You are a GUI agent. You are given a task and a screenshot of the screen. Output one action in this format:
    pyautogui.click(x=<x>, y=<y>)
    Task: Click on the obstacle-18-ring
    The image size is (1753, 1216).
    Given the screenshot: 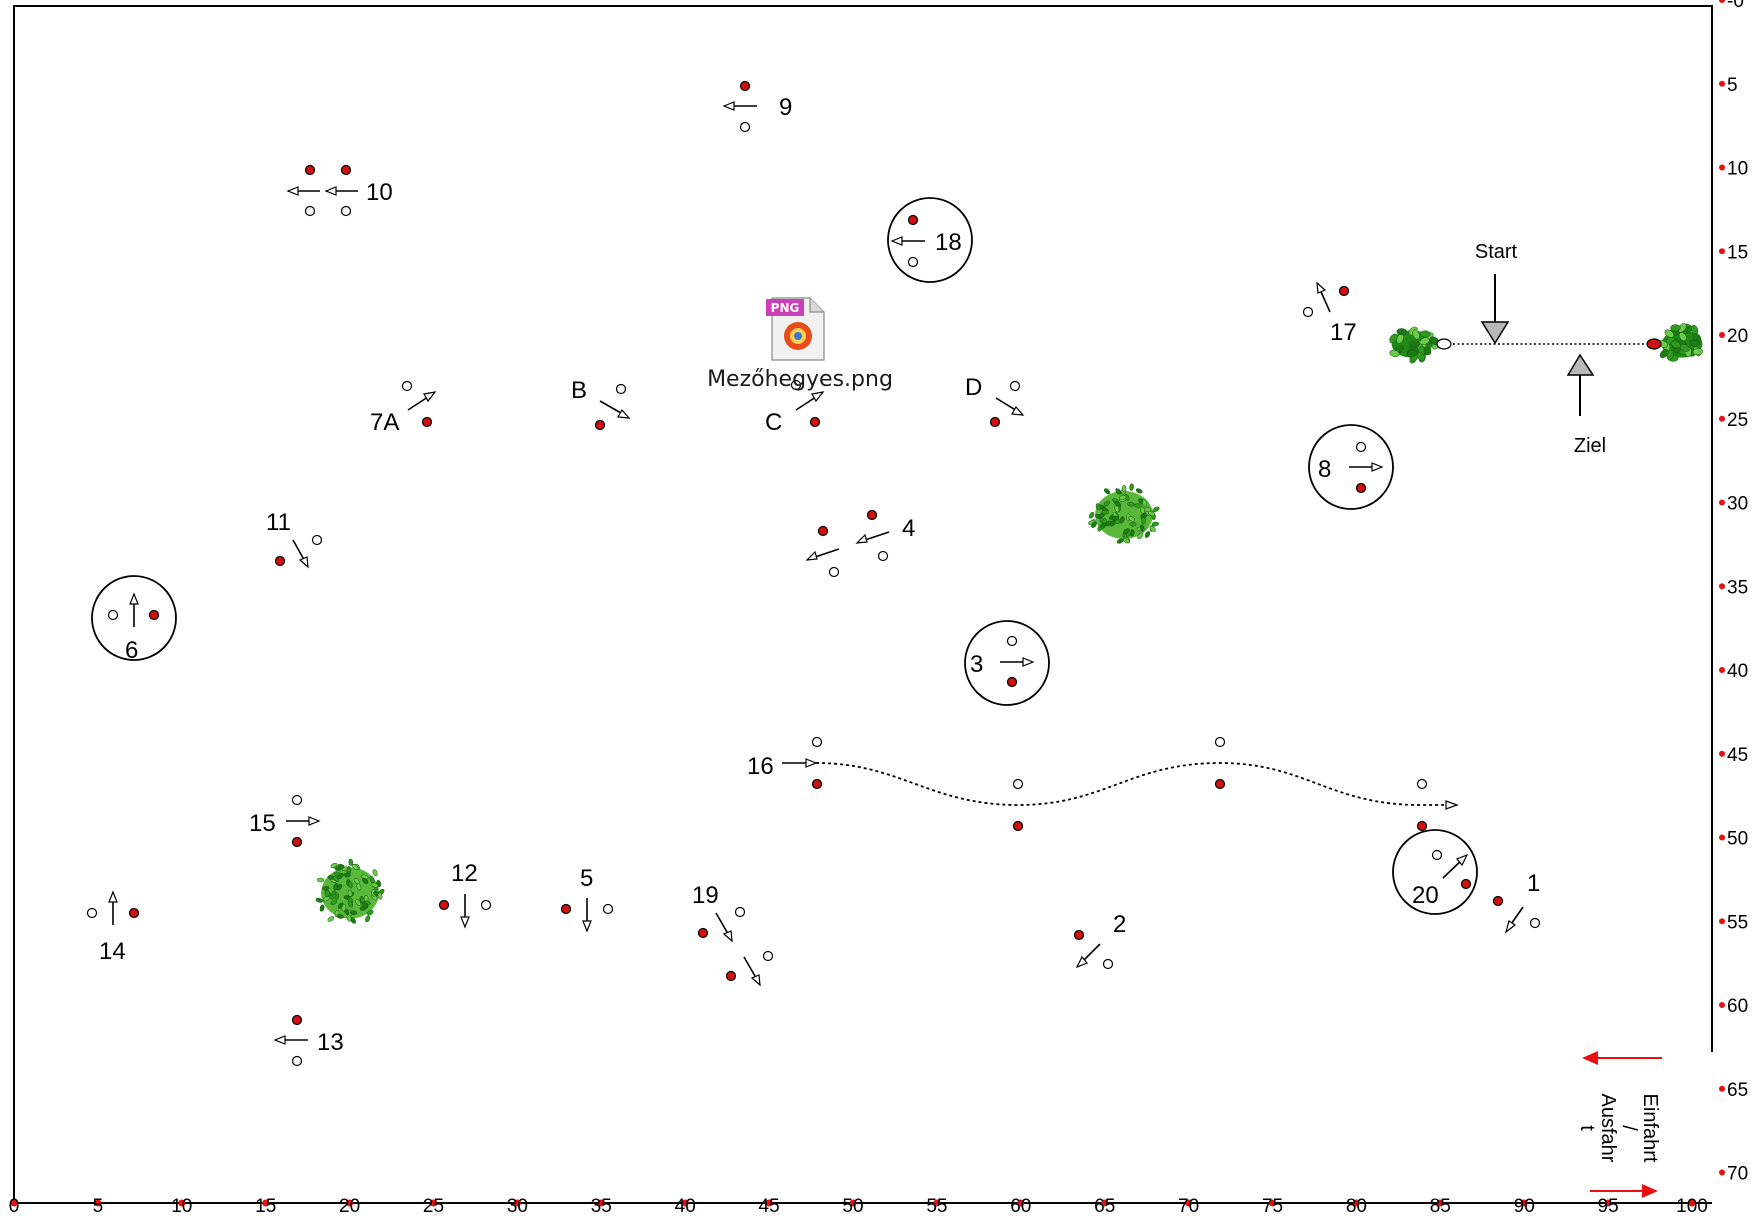 What is the action you would take?
    pyautogui.click(x=930, y=240)
    